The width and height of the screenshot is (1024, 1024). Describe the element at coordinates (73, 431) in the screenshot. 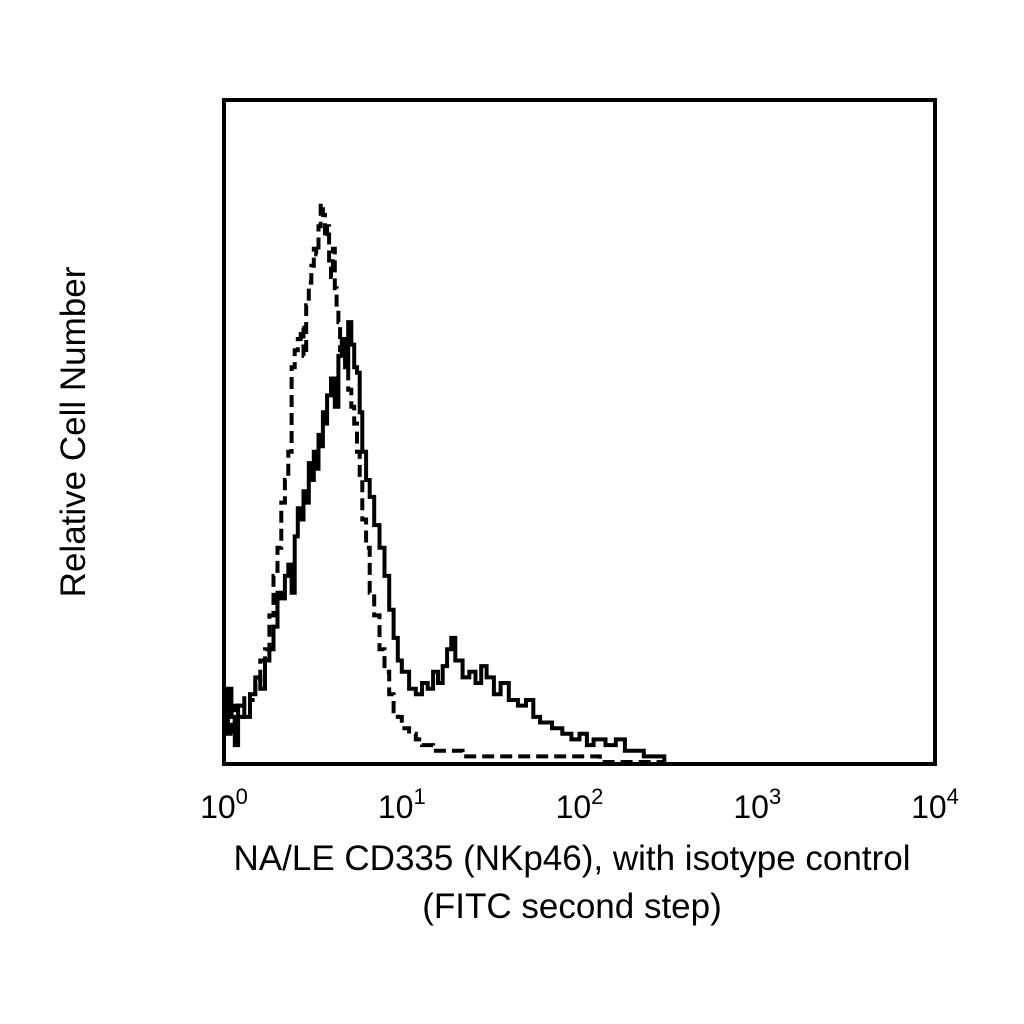

I see `y-axis-label: Relative Cell Number` at that location.